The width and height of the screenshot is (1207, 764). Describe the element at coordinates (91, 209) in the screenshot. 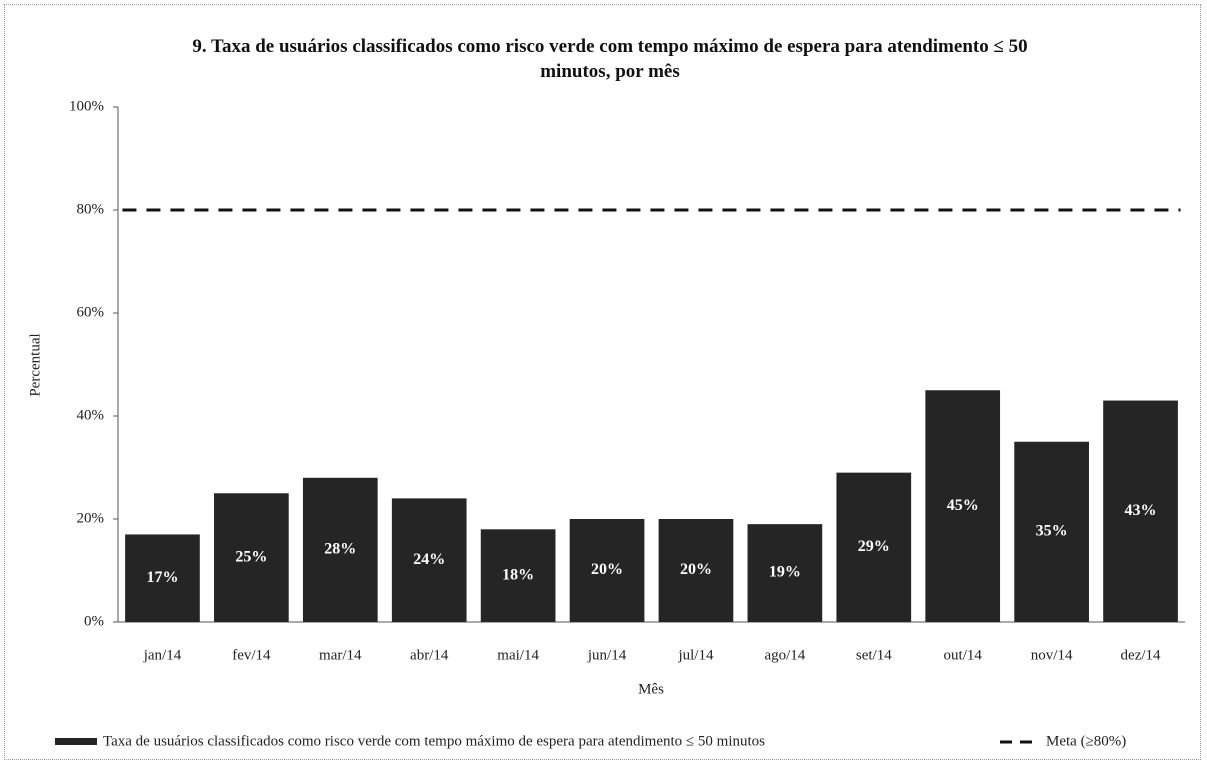

I see `y-tick-label: 80%` at that location.